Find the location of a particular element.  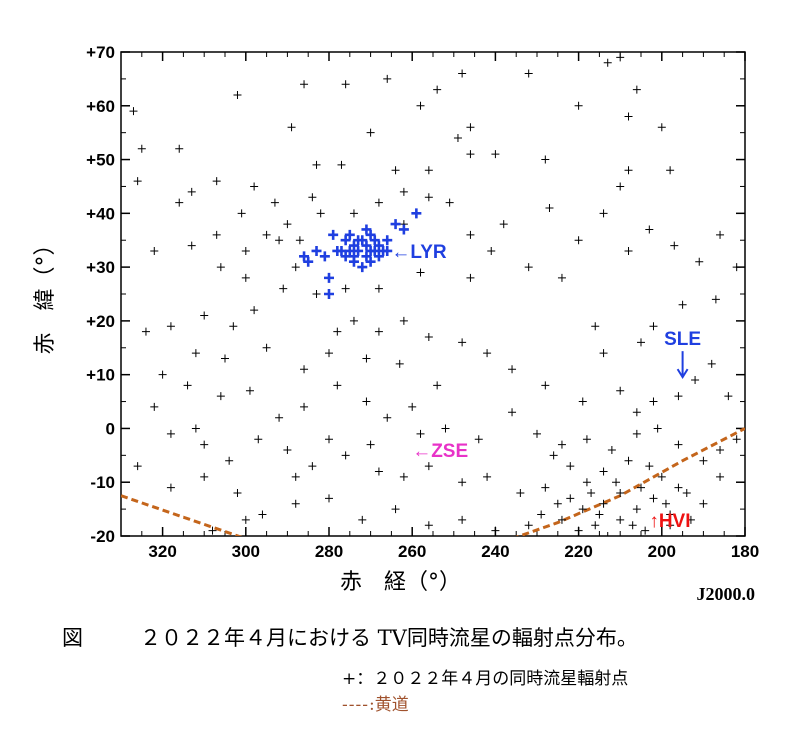

y-tick-label: -20 is located at coordinates (102, 536).